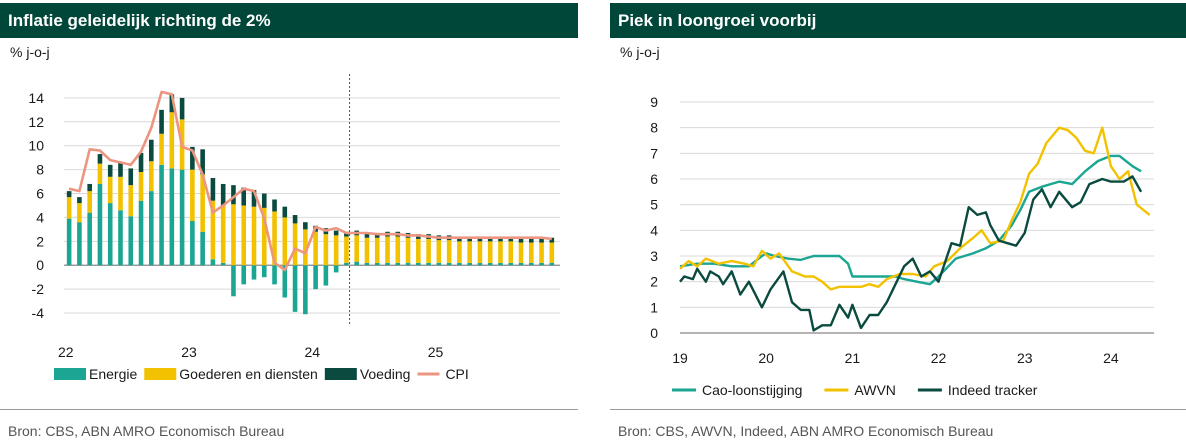 This screenshot has height=447, width=1186. I want to click on legend-label: Goederen en diensten, so click(248, 374).